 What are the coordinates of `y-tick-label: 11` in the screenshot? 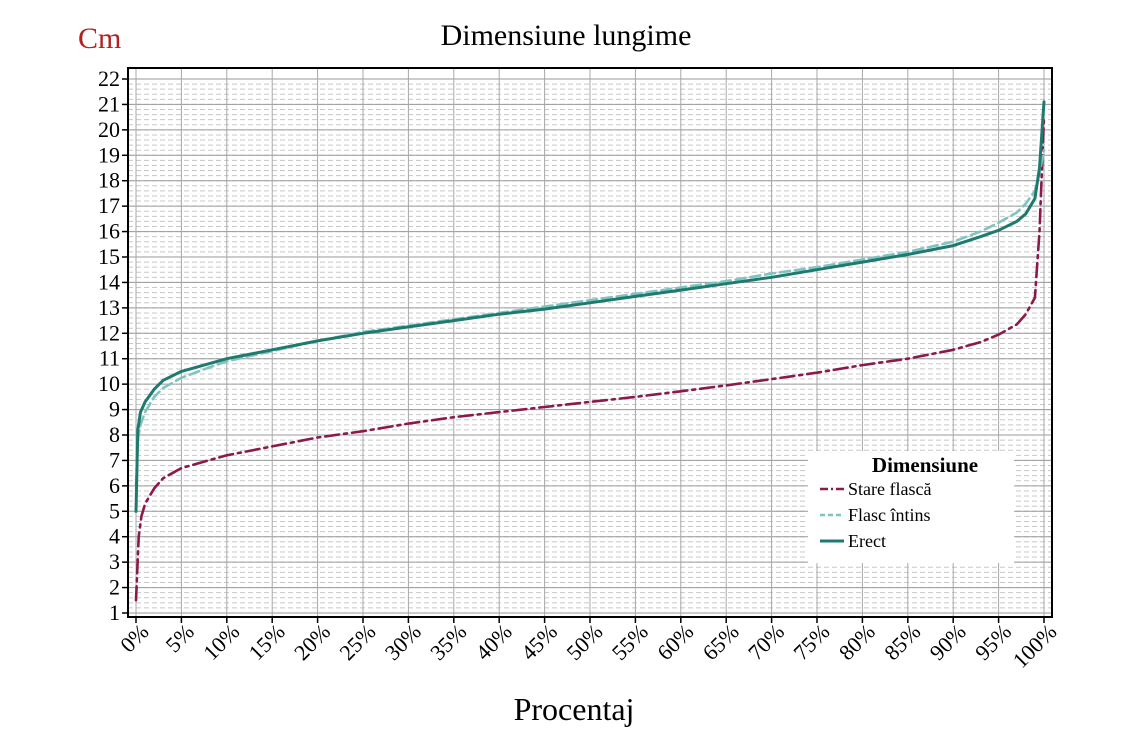 It's located at (109, 358).